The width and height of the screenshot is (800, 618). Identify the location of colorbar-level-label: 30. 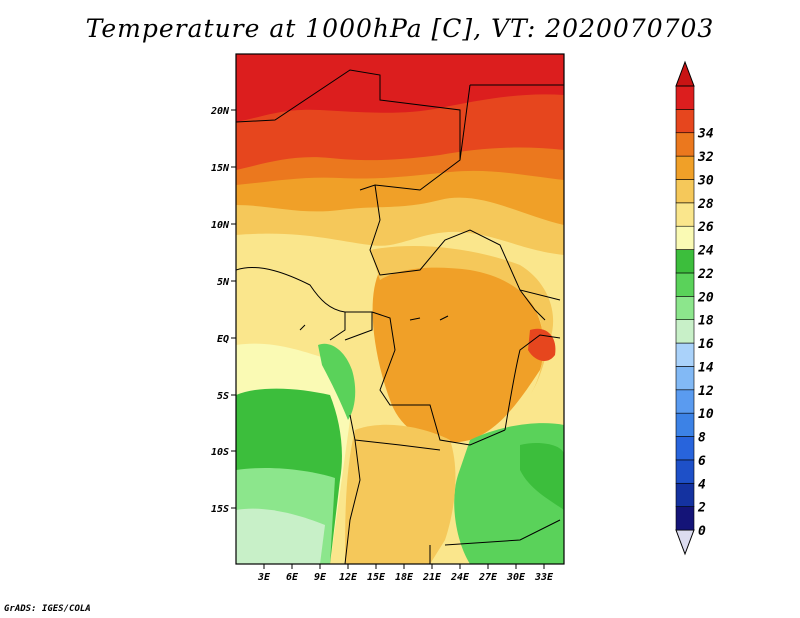
(705, 180).